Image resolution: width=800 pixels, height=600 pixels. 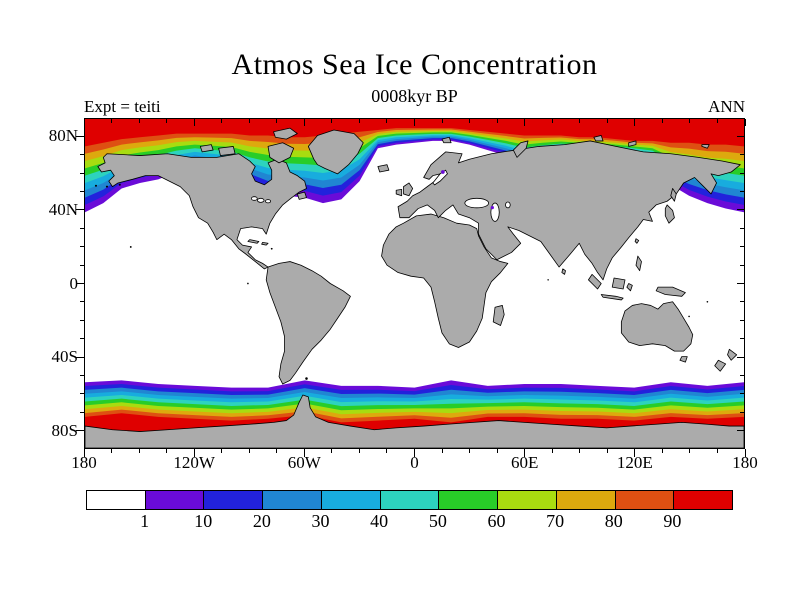 I want to click on new-zealand-north, so click(x=732, y=354).